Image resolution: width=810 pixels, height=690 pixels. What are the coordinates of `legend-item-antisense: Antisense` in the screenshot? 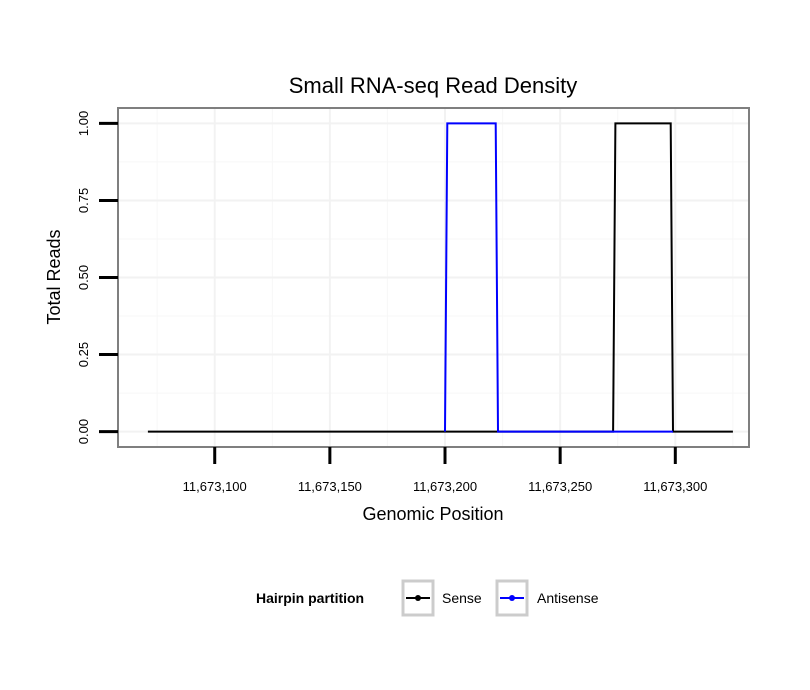 It's located at (547, 598).